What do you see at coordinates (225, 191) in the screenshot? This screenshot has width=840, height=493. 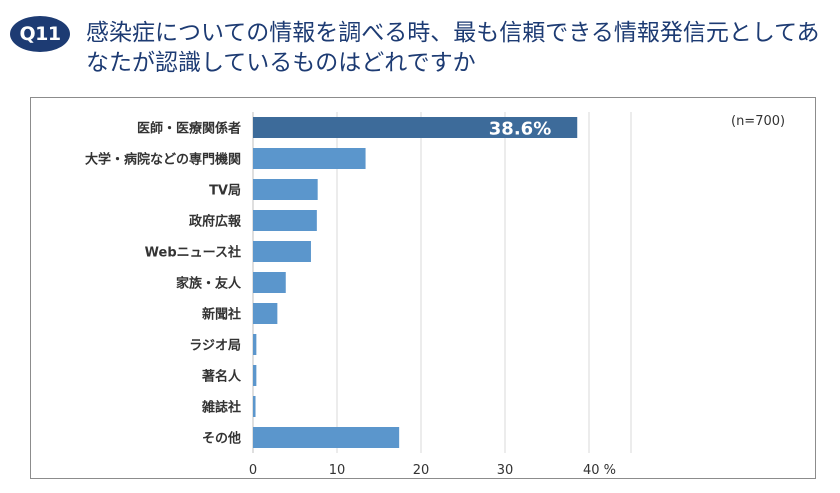 I see `category-label-2: TV局` at bounding box center [225, 191].